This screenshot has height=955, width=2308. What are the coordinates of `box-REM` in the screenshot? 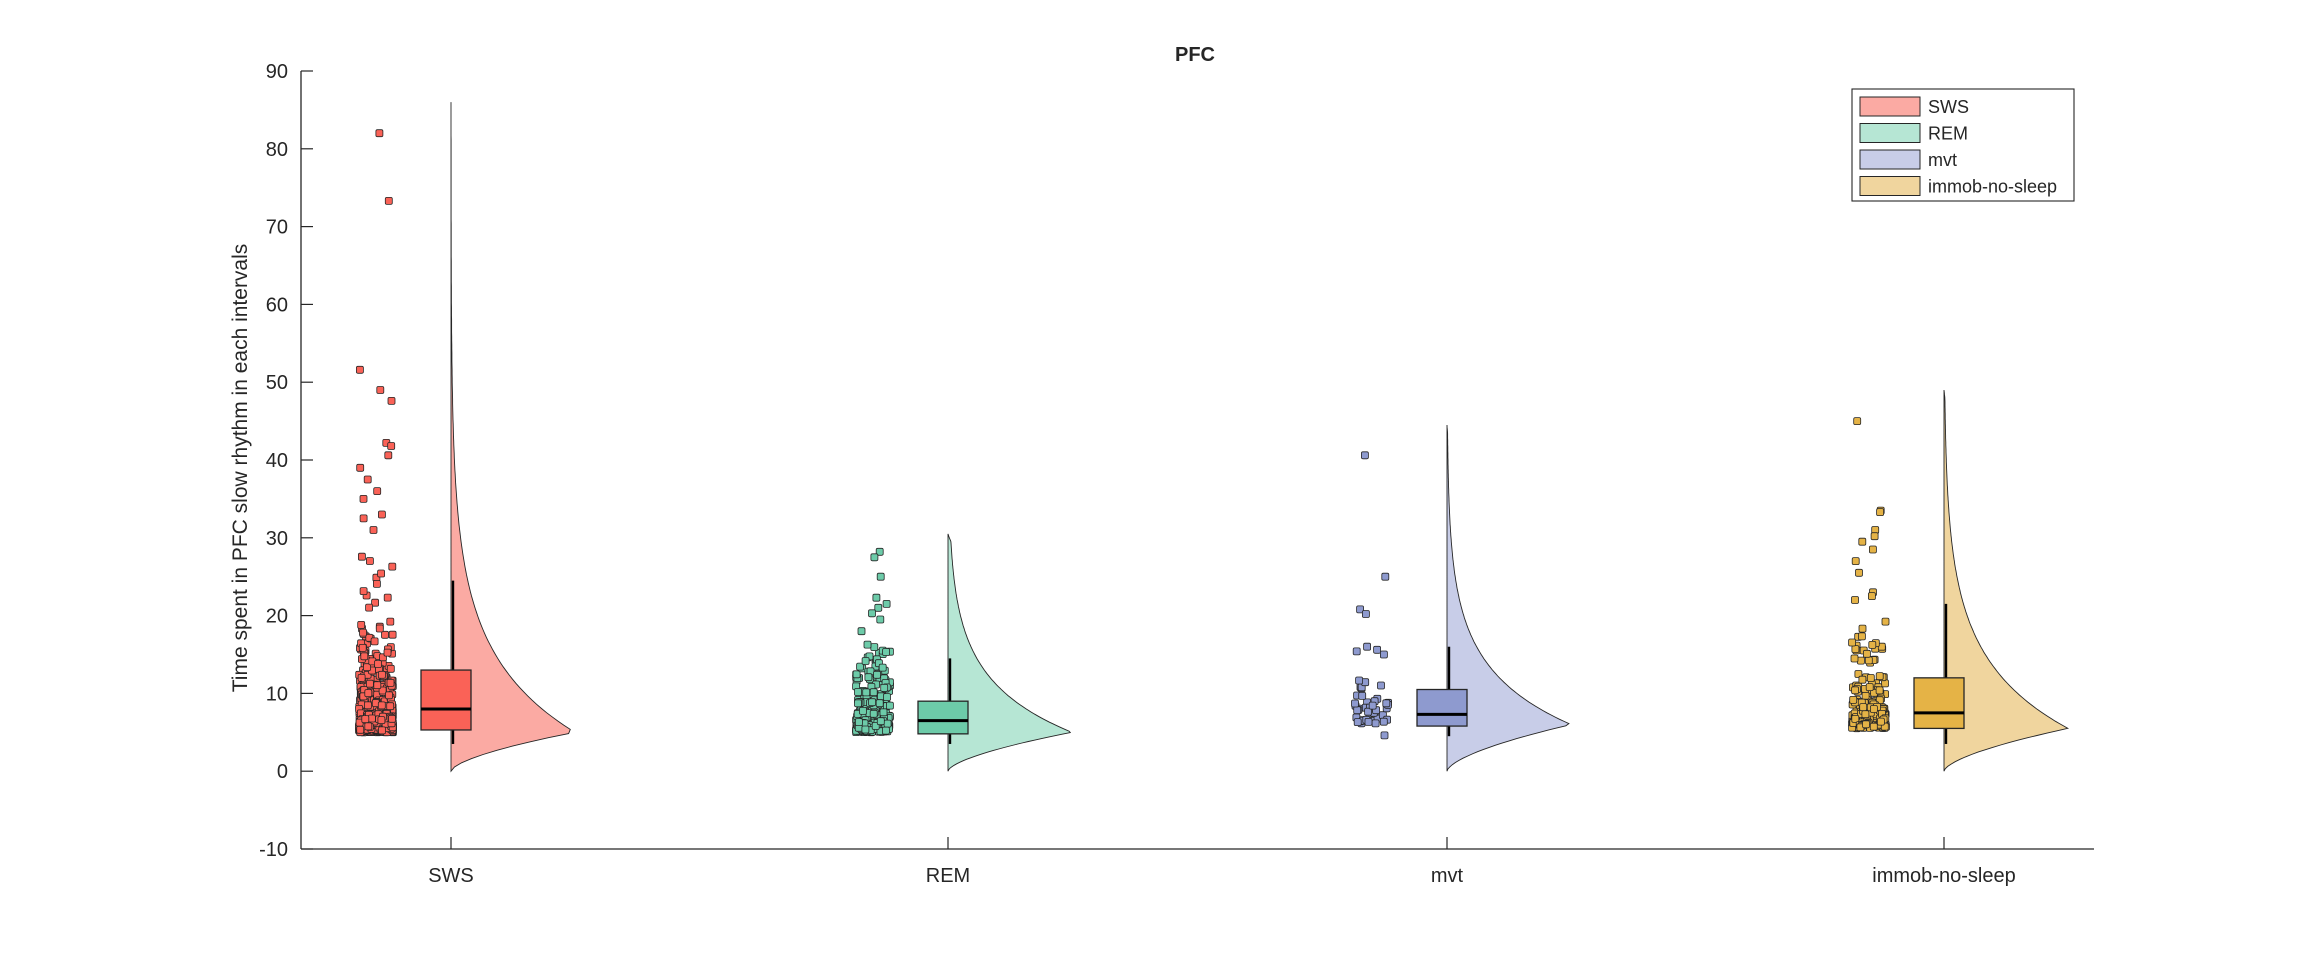 It's located at (943, 717).